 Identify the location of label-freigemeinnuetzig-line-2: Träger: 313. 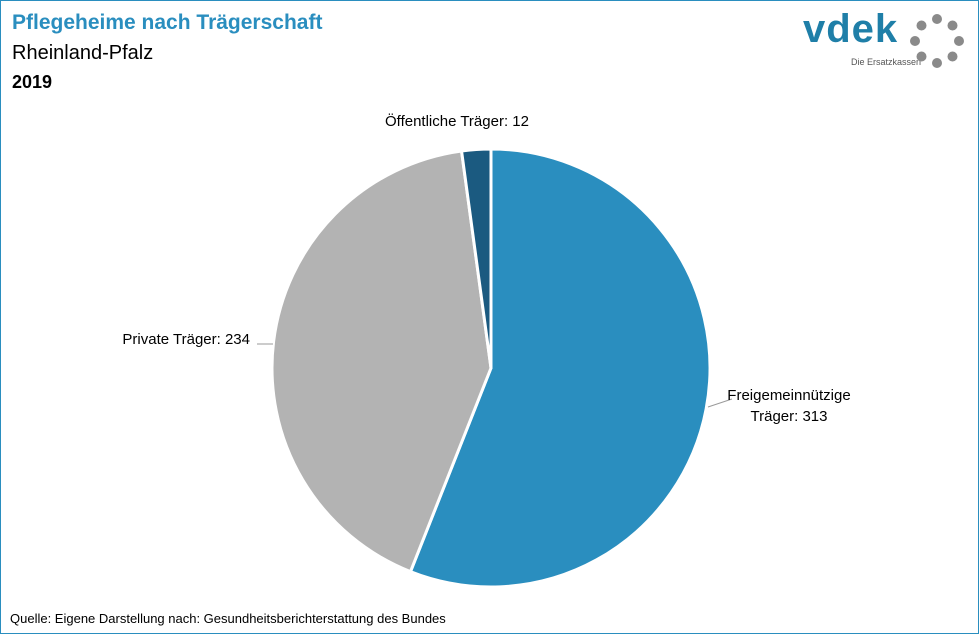
(789, 416).